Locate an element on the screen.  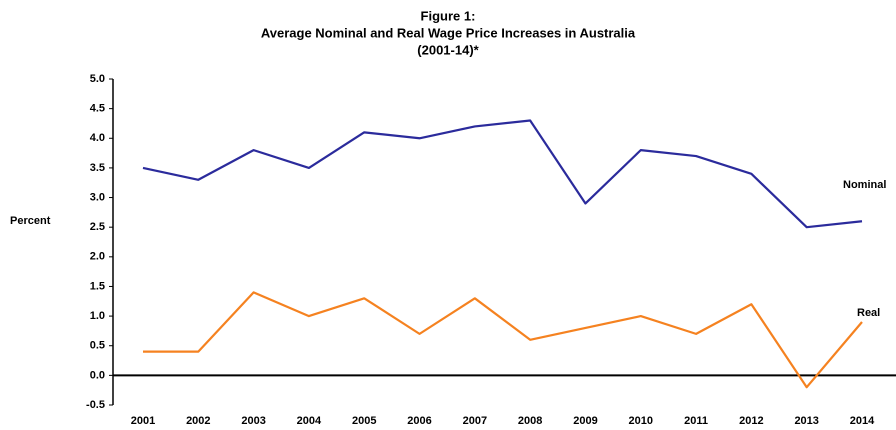
y-tick-label: 0.0 is located at coordinates (97, 375).